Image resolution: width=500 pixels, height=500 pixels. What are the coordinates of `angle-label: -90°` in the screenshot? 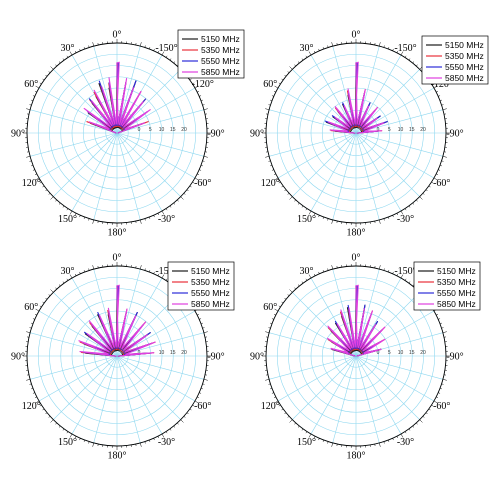 It's located at (215, 134).